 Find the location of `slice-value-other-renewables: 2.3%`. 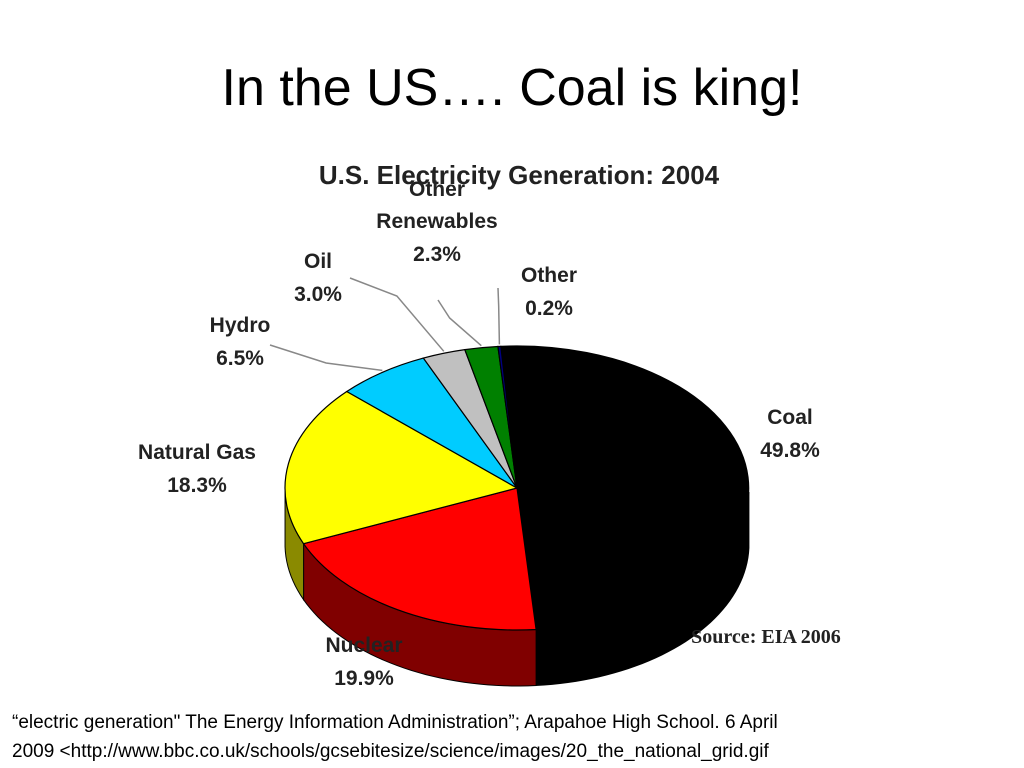

slice-value-other-renewables: 2.3% is located at coordinates (437, 254).